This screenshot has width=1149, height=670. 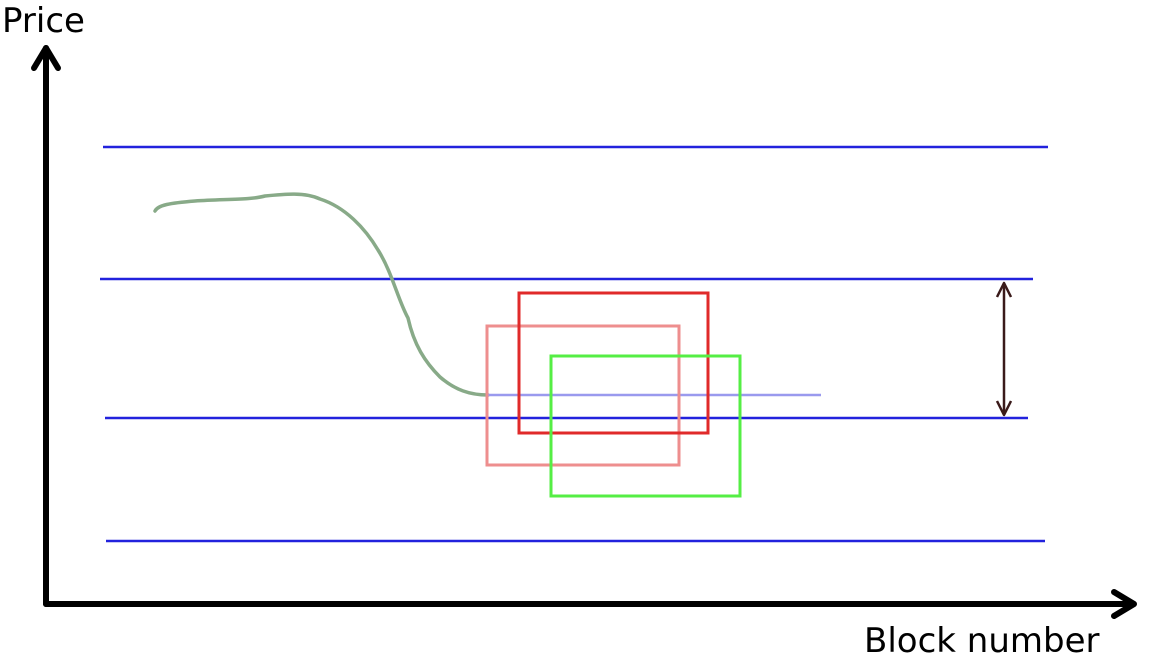 I want to click on range-box-red, so click(x=613, y=363).